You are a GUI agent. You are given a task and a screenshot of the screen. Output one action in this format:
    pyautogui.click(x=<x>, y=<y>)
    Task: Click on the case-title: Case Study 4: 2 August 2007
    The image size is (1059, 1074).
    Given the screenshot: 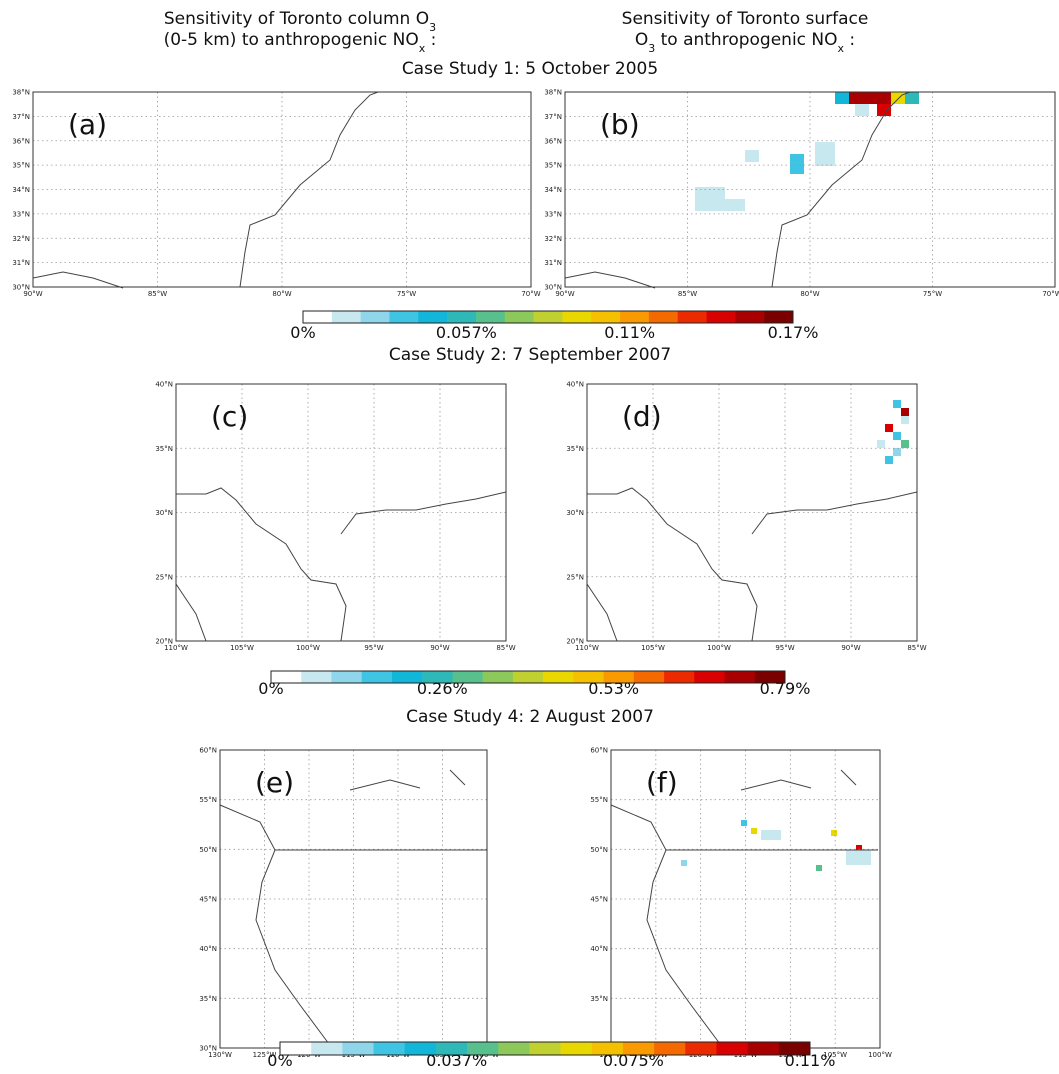 What is the action you would take?
    pyautogui.click(x=530, y=717)
    